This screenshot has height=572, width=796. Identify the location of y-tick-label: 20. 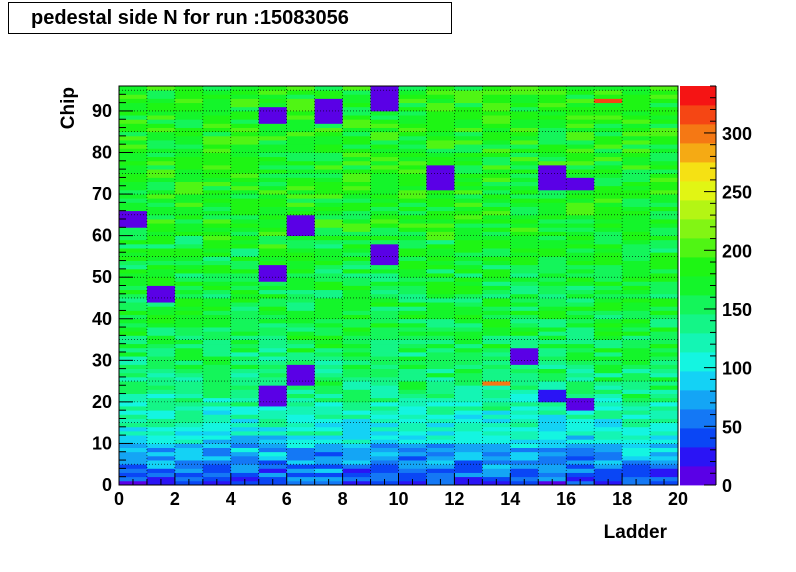
(102, 402).